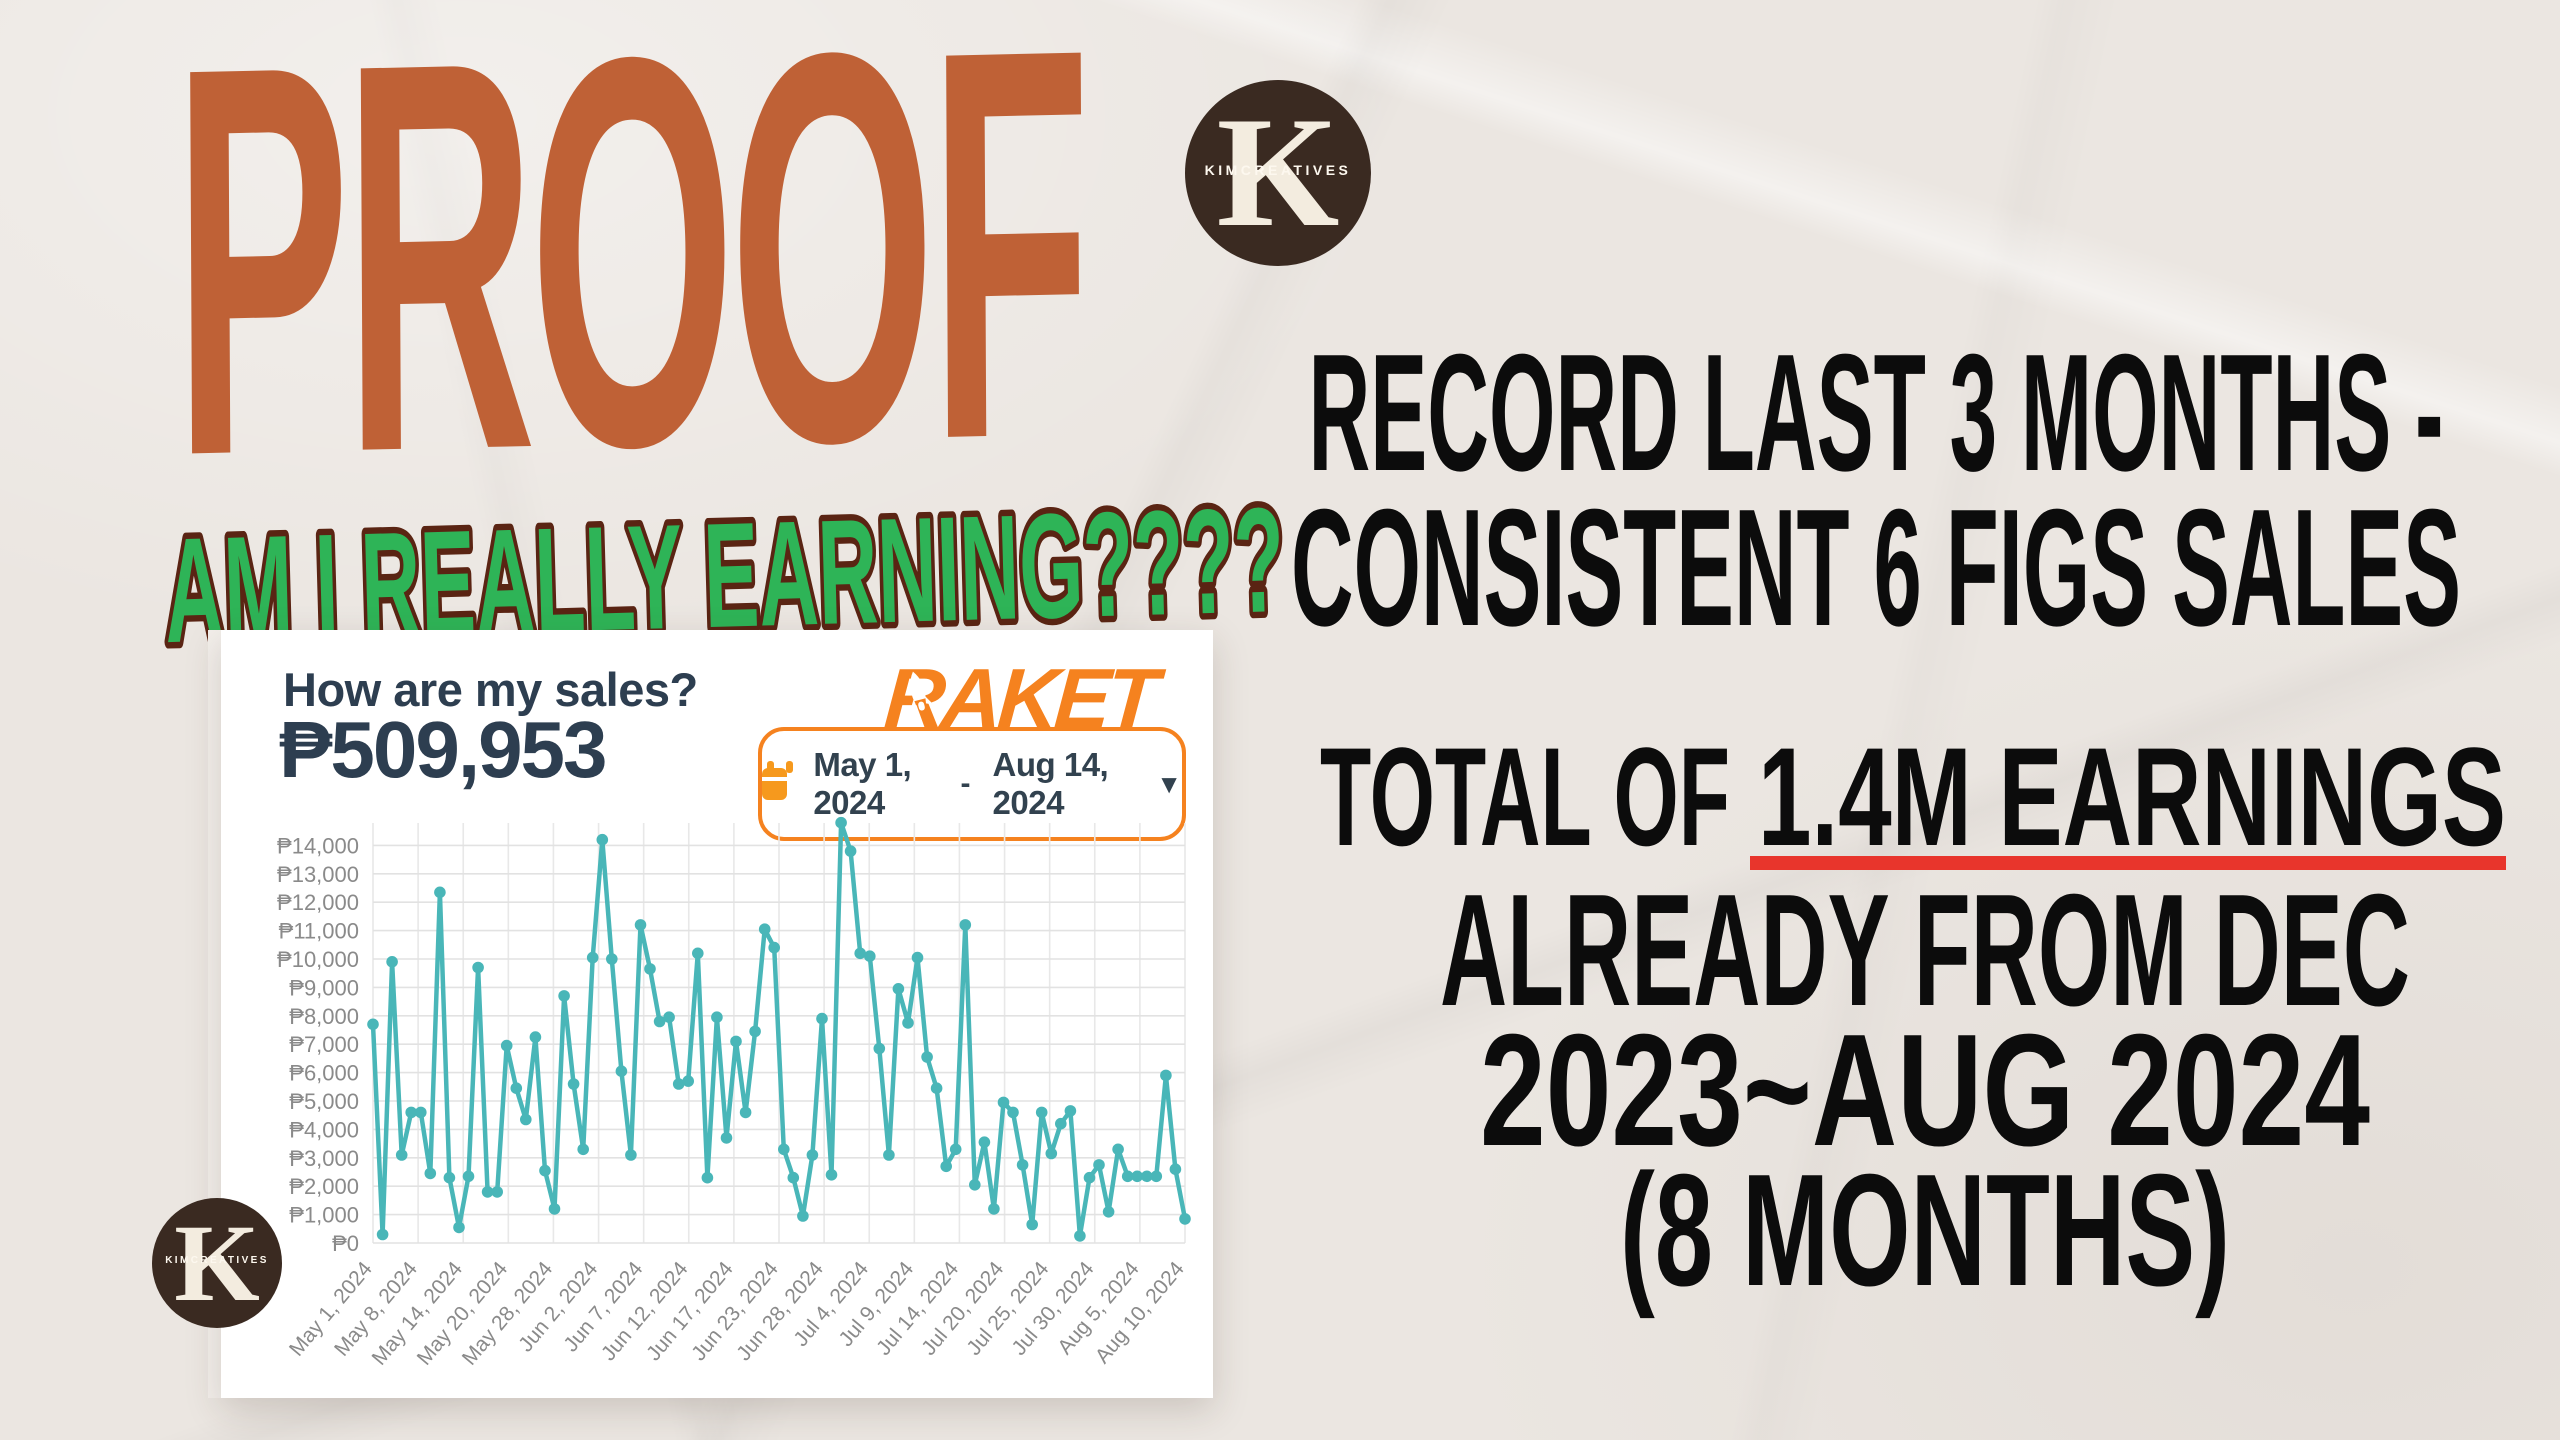 This screenshot has height=1440, width=2560. I want to click on svg-text: ₱3,000, so click(324, 1158).